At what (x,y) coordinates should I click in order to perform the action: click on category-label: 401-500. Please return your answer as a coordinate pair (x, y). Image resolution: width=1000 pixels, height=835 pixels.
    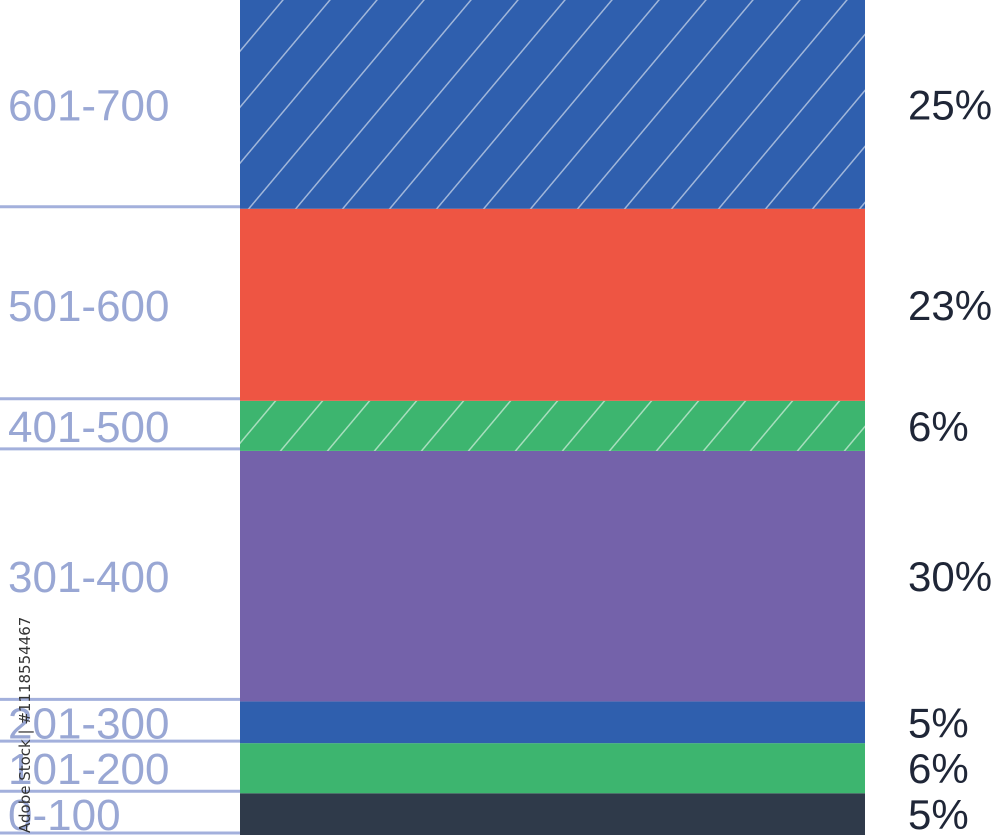
    Looking at the image, I should click on (88, 427).